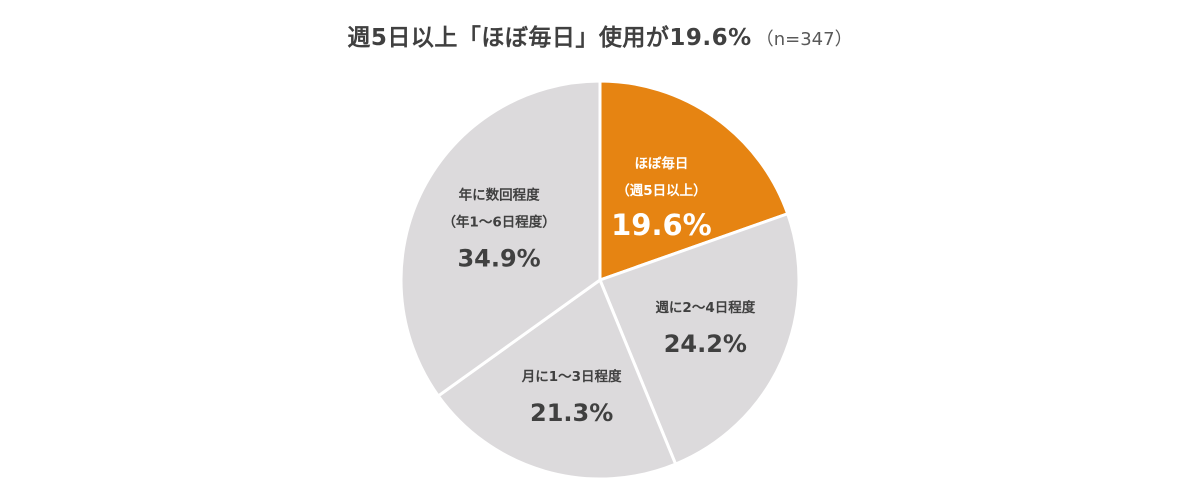 Image resolution: width=1200 pixels, height=500 pixels. Describe the element at coordinates (661, 163) in the screenshot. I see `slice-category-label-1: ほぼ毎日` at that location.